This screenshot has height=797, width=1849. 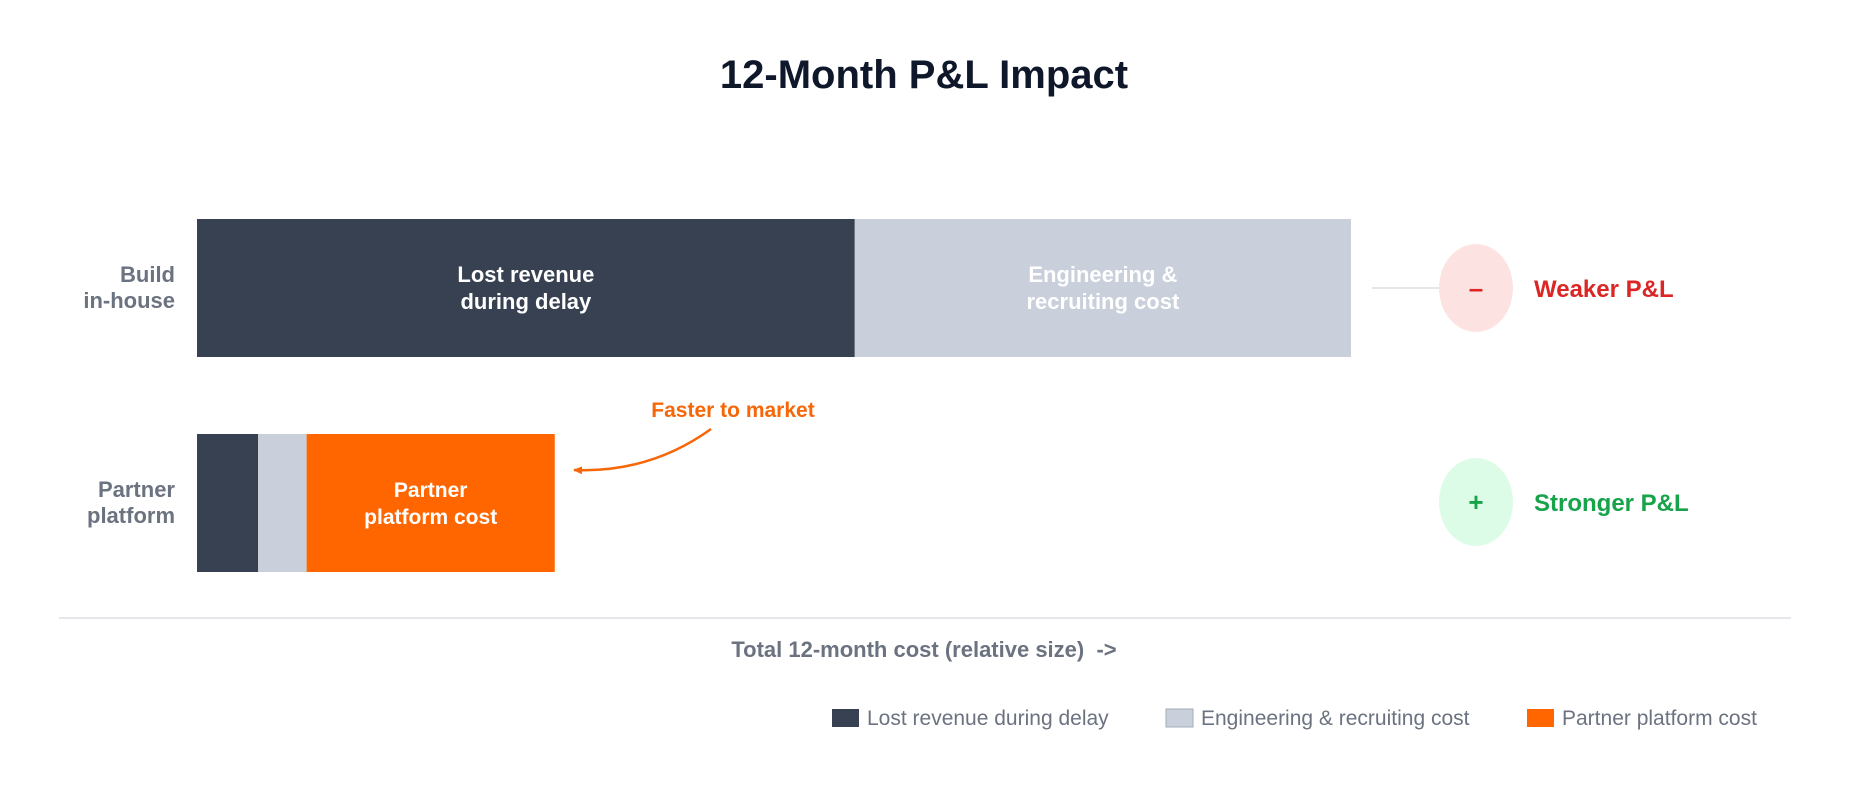 I want to click on x-axis-label: Total 12-month cost (relative size) ->, so click(x=923, y=649).